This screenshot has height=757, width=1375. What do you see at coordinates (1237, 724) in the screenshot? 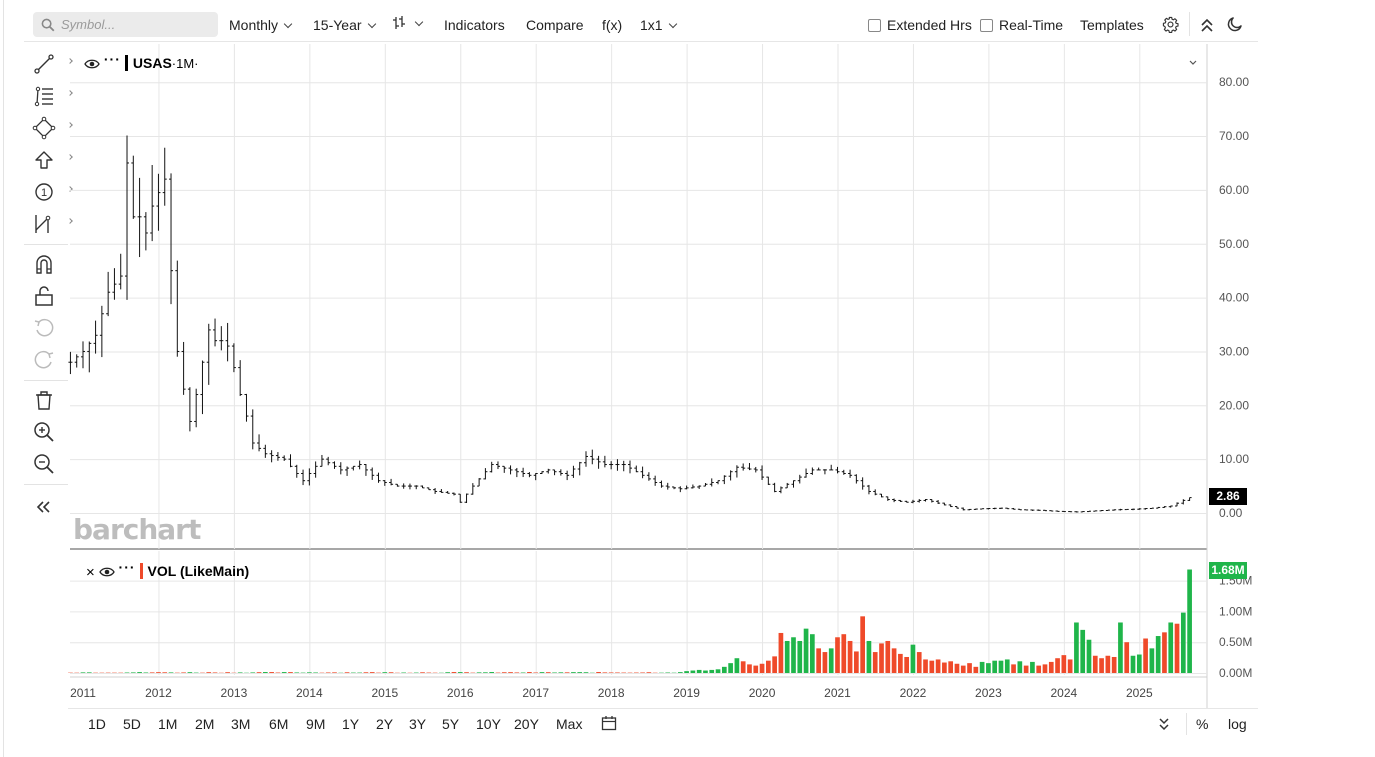
I see `log-toggle: log` at bounding box center [1237, 724].